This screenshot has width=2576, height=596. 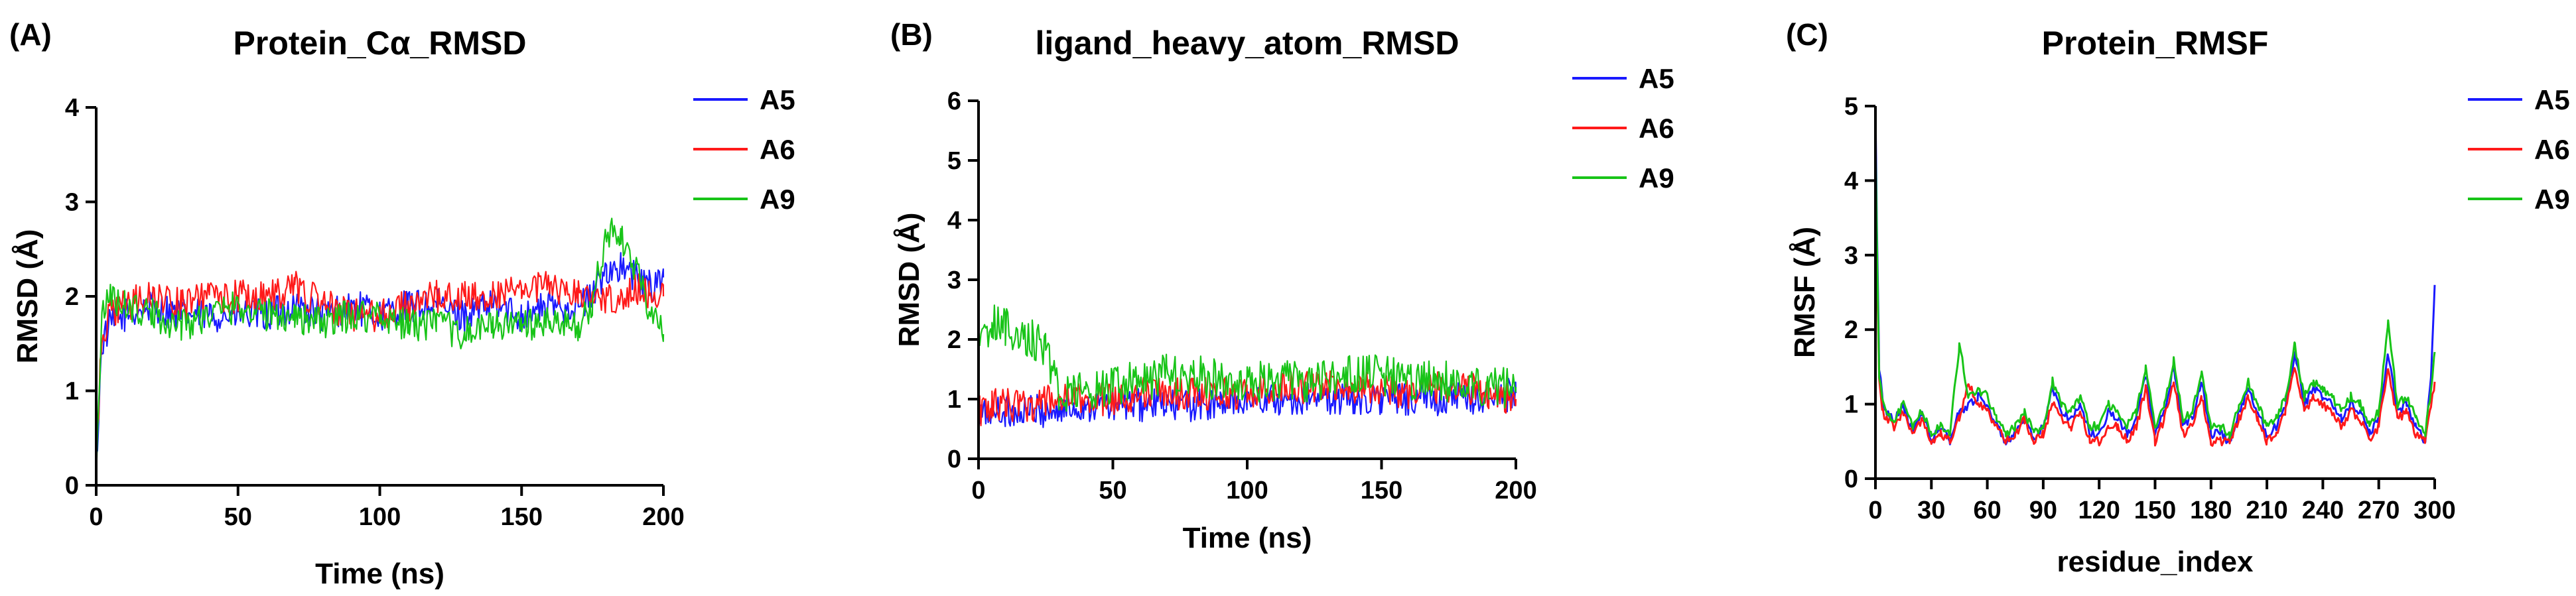 What do you see at coordinates (1931, 510) in the screenshot?
I see `x-tick-label: 30` at bounding box center [1931, 510].